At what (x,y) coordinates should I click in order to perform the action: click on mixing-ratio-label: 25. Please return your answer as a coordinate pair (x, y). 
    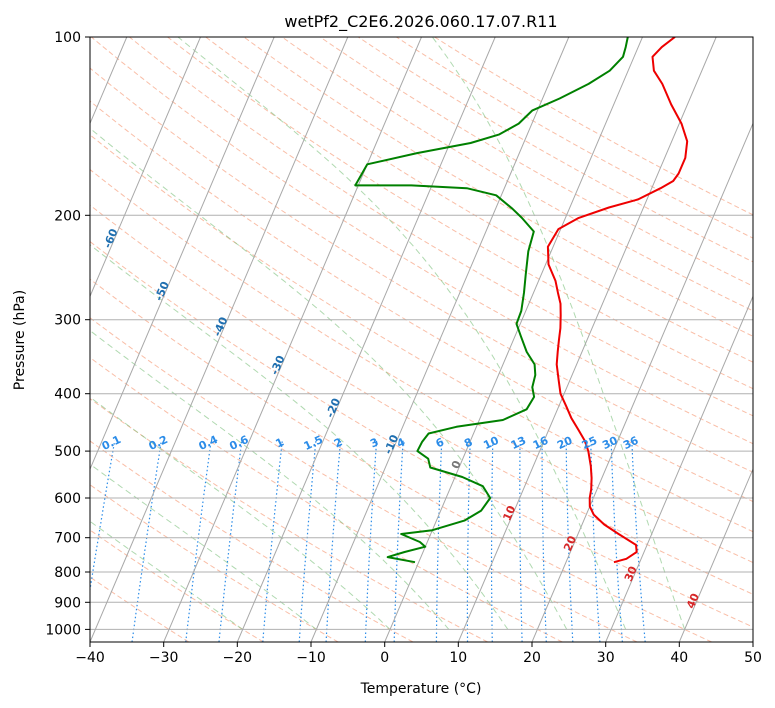
    Looking at the image, I should click on (589, 443).